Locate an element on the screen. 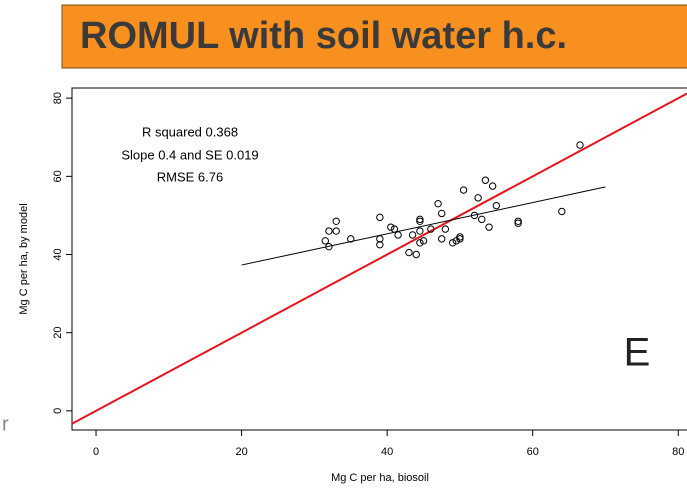  chart-title: ROMUL with soil water h.c. is located at coordinates (323, 36).